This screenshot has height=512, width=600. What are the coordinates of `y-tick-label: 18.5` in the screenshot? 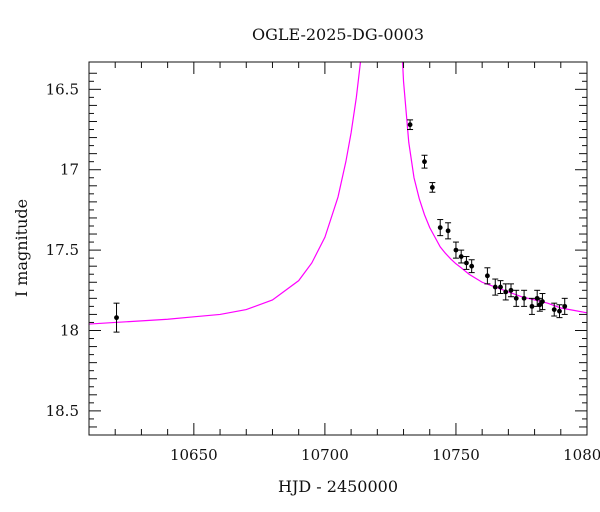 It's located at (62, 411).